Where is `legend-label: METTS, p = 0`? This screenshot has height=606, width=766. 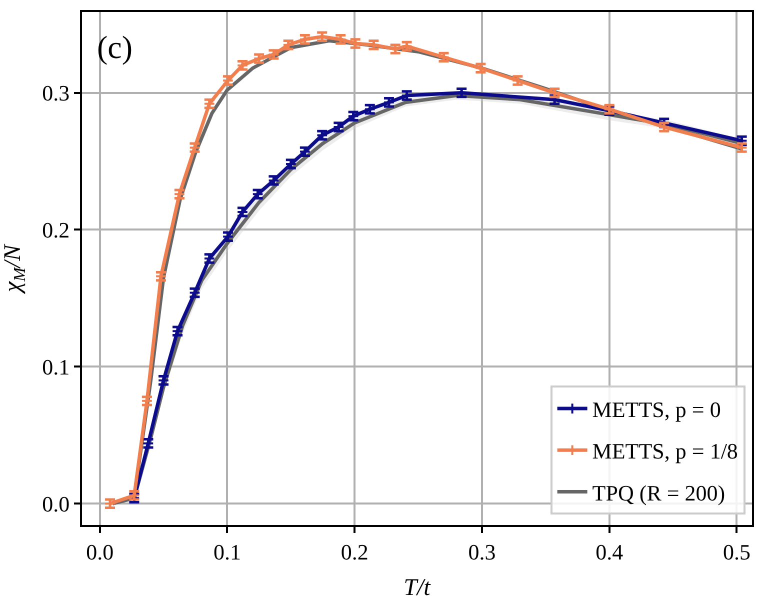
legend-label: METTS, p = 0 is located at coordinates (656, 409).